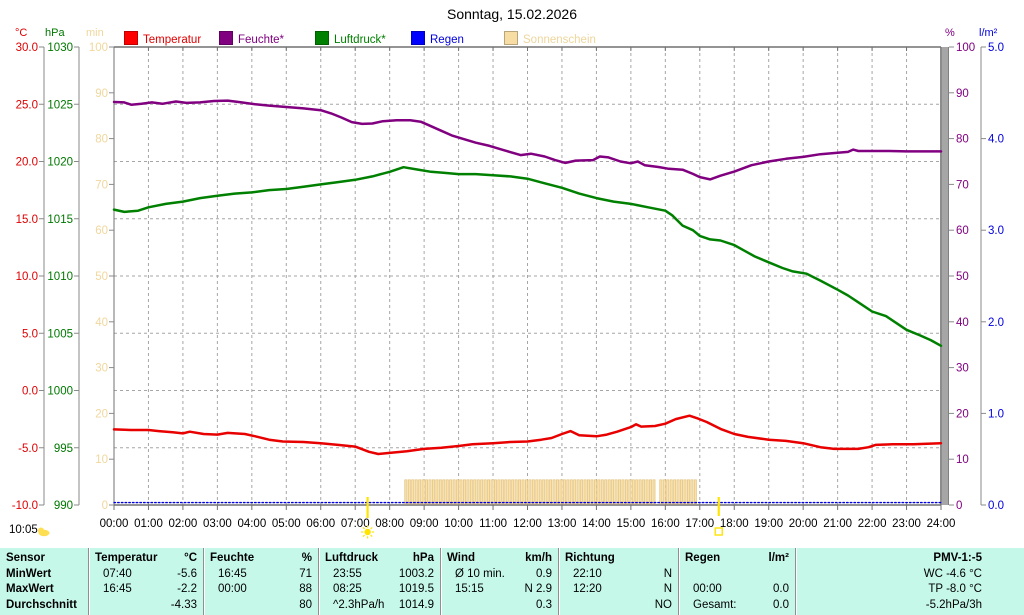 The height and width of the screenshot is (615, 1024). What do you see at coordinates (232, 589) in the screenshot?
I see `value-time: 00:00` at bounding box center [232, 589].